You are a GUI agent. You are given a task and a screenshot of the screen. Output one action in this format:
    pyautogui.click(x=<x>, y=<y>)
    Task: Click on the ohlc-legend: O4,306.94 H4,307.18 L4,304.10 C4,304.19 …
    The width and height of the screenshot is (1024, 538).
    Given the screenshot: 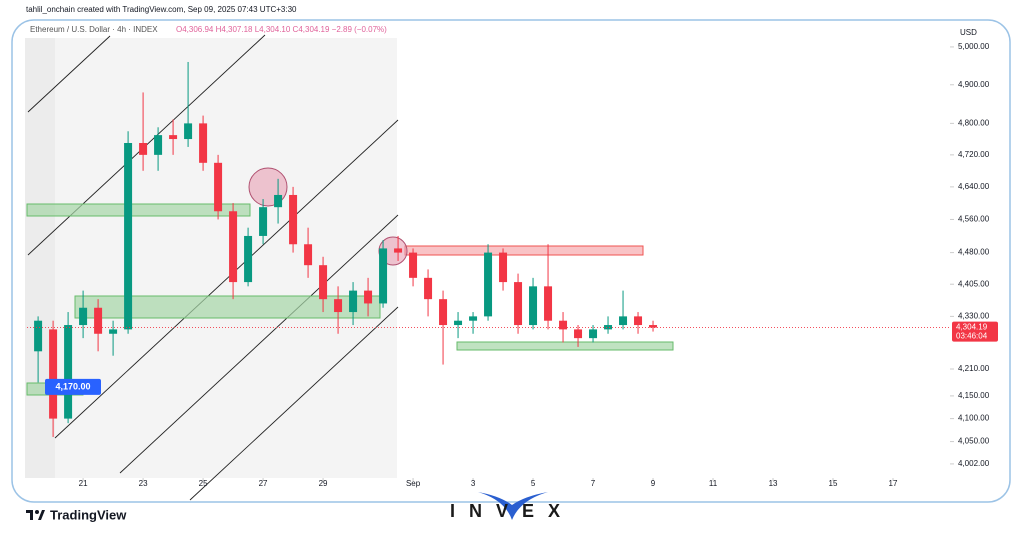 What is the action you would take?
    pyautogui.click(x=281, y=29)
    